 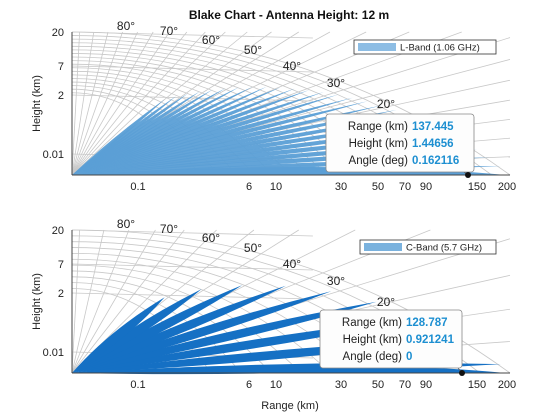 I want to click on legend-label: L-Band (1.06 GHz), so click(x=440, y=48).